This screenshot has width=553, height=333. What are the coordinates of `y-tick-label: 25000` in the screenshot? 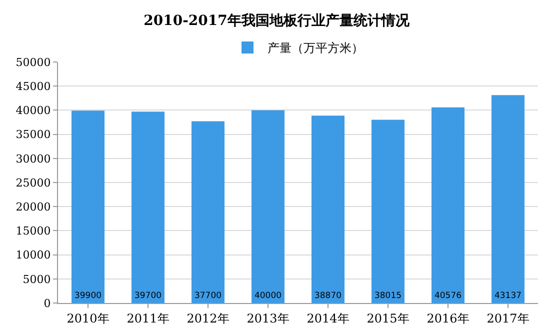 It's located at (33, 183).